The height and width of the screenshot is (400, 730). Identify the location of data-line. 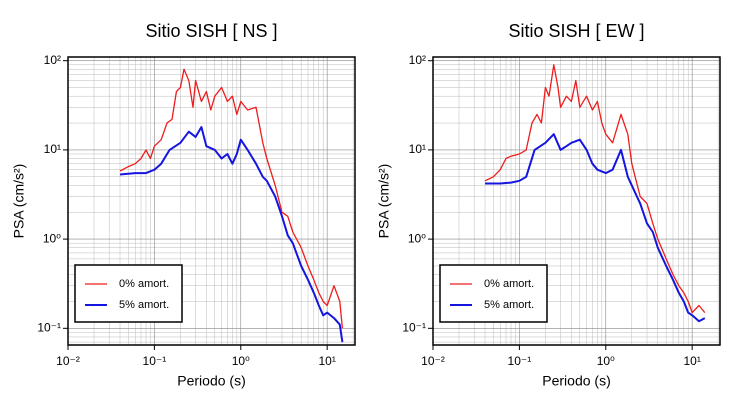
(595, 228).